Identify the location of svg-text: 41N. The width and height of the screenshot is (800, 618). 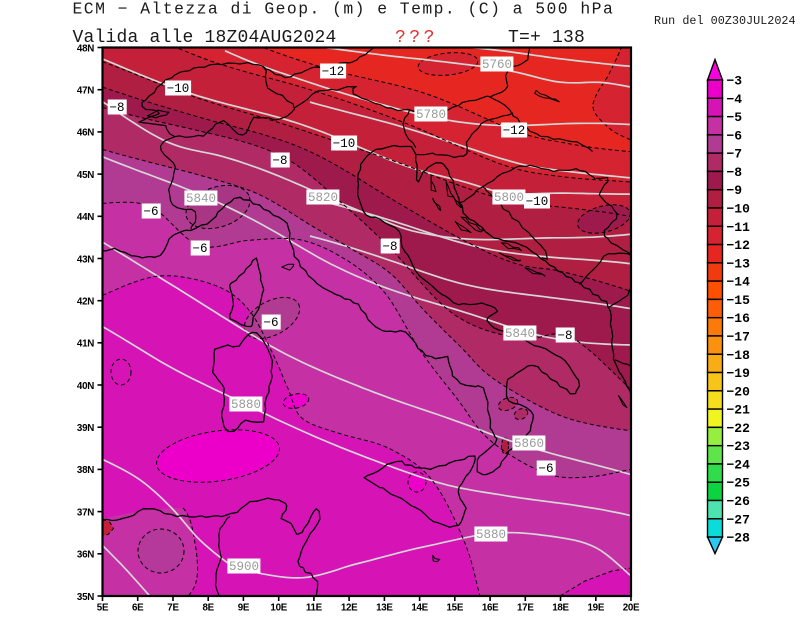
(85, 344).